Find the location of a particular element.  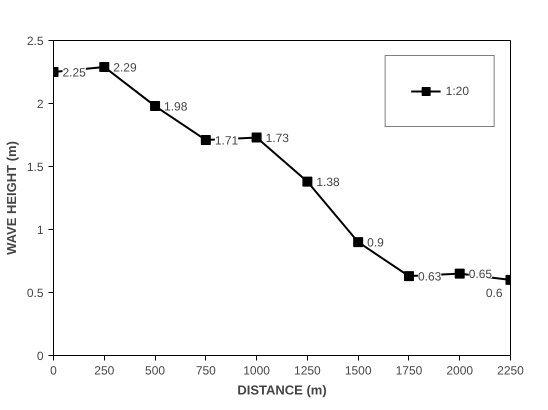

y-tick-label: 2.5 is located at coordinates (35, 41).